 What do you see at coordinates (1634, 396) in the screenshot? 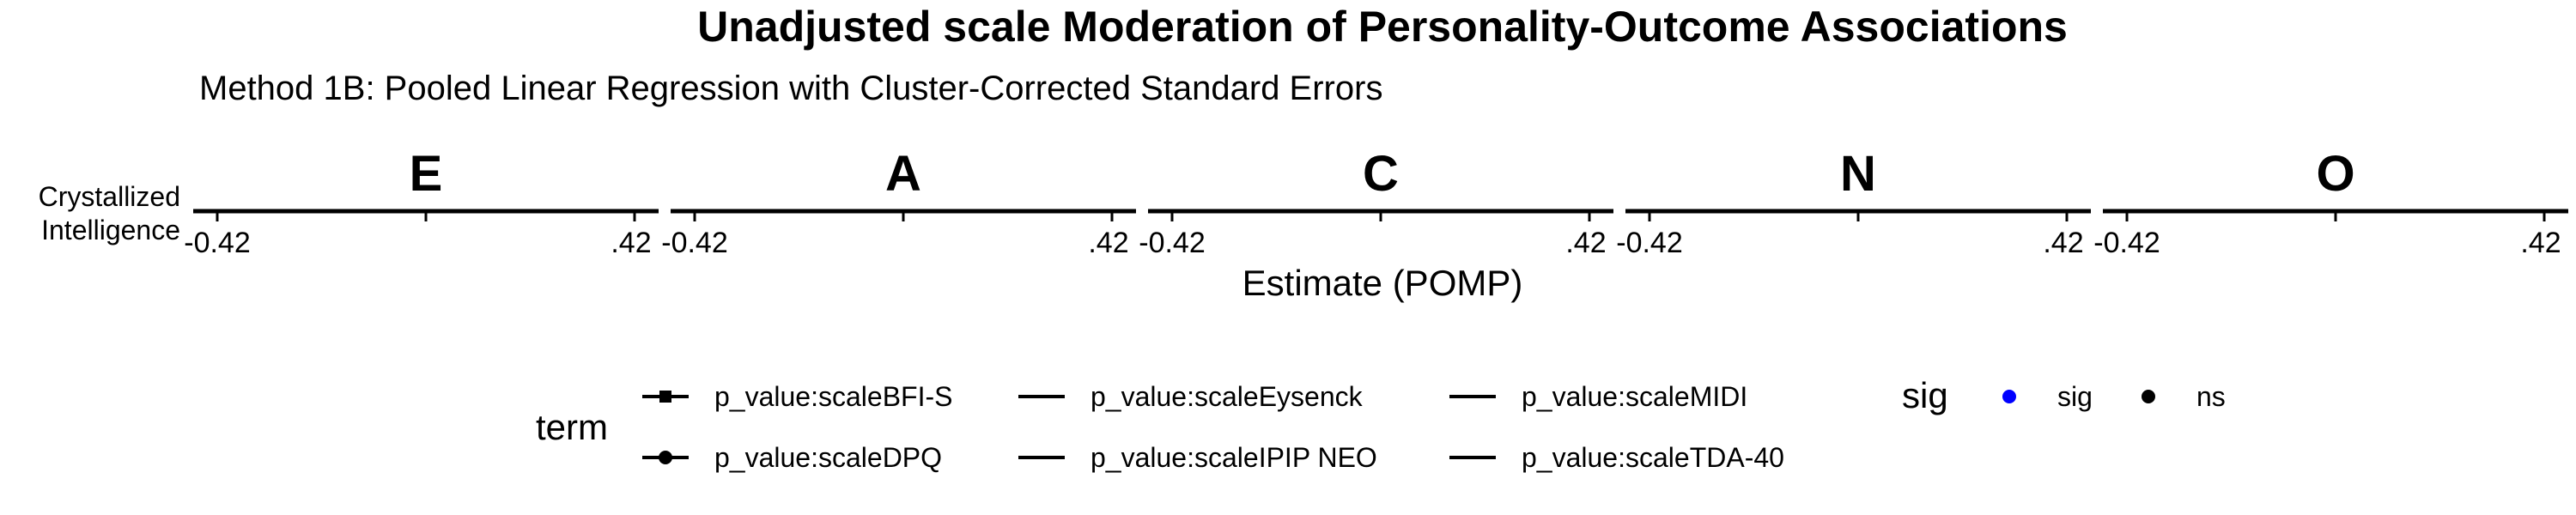
I see `legend-term-label: p_value:scaleMIDI` at bounding box center [1634, 396].